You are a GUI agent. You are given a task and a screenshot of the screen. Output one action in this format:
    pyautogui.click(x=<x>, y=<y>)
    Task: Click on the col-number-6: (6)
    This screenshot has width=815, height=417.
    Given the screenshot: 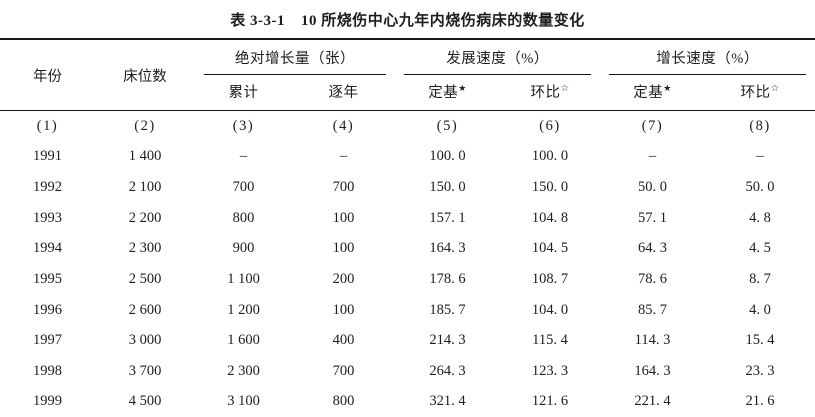 What is the action you would take?
    pyautogui.click(x=550, y=125)
    